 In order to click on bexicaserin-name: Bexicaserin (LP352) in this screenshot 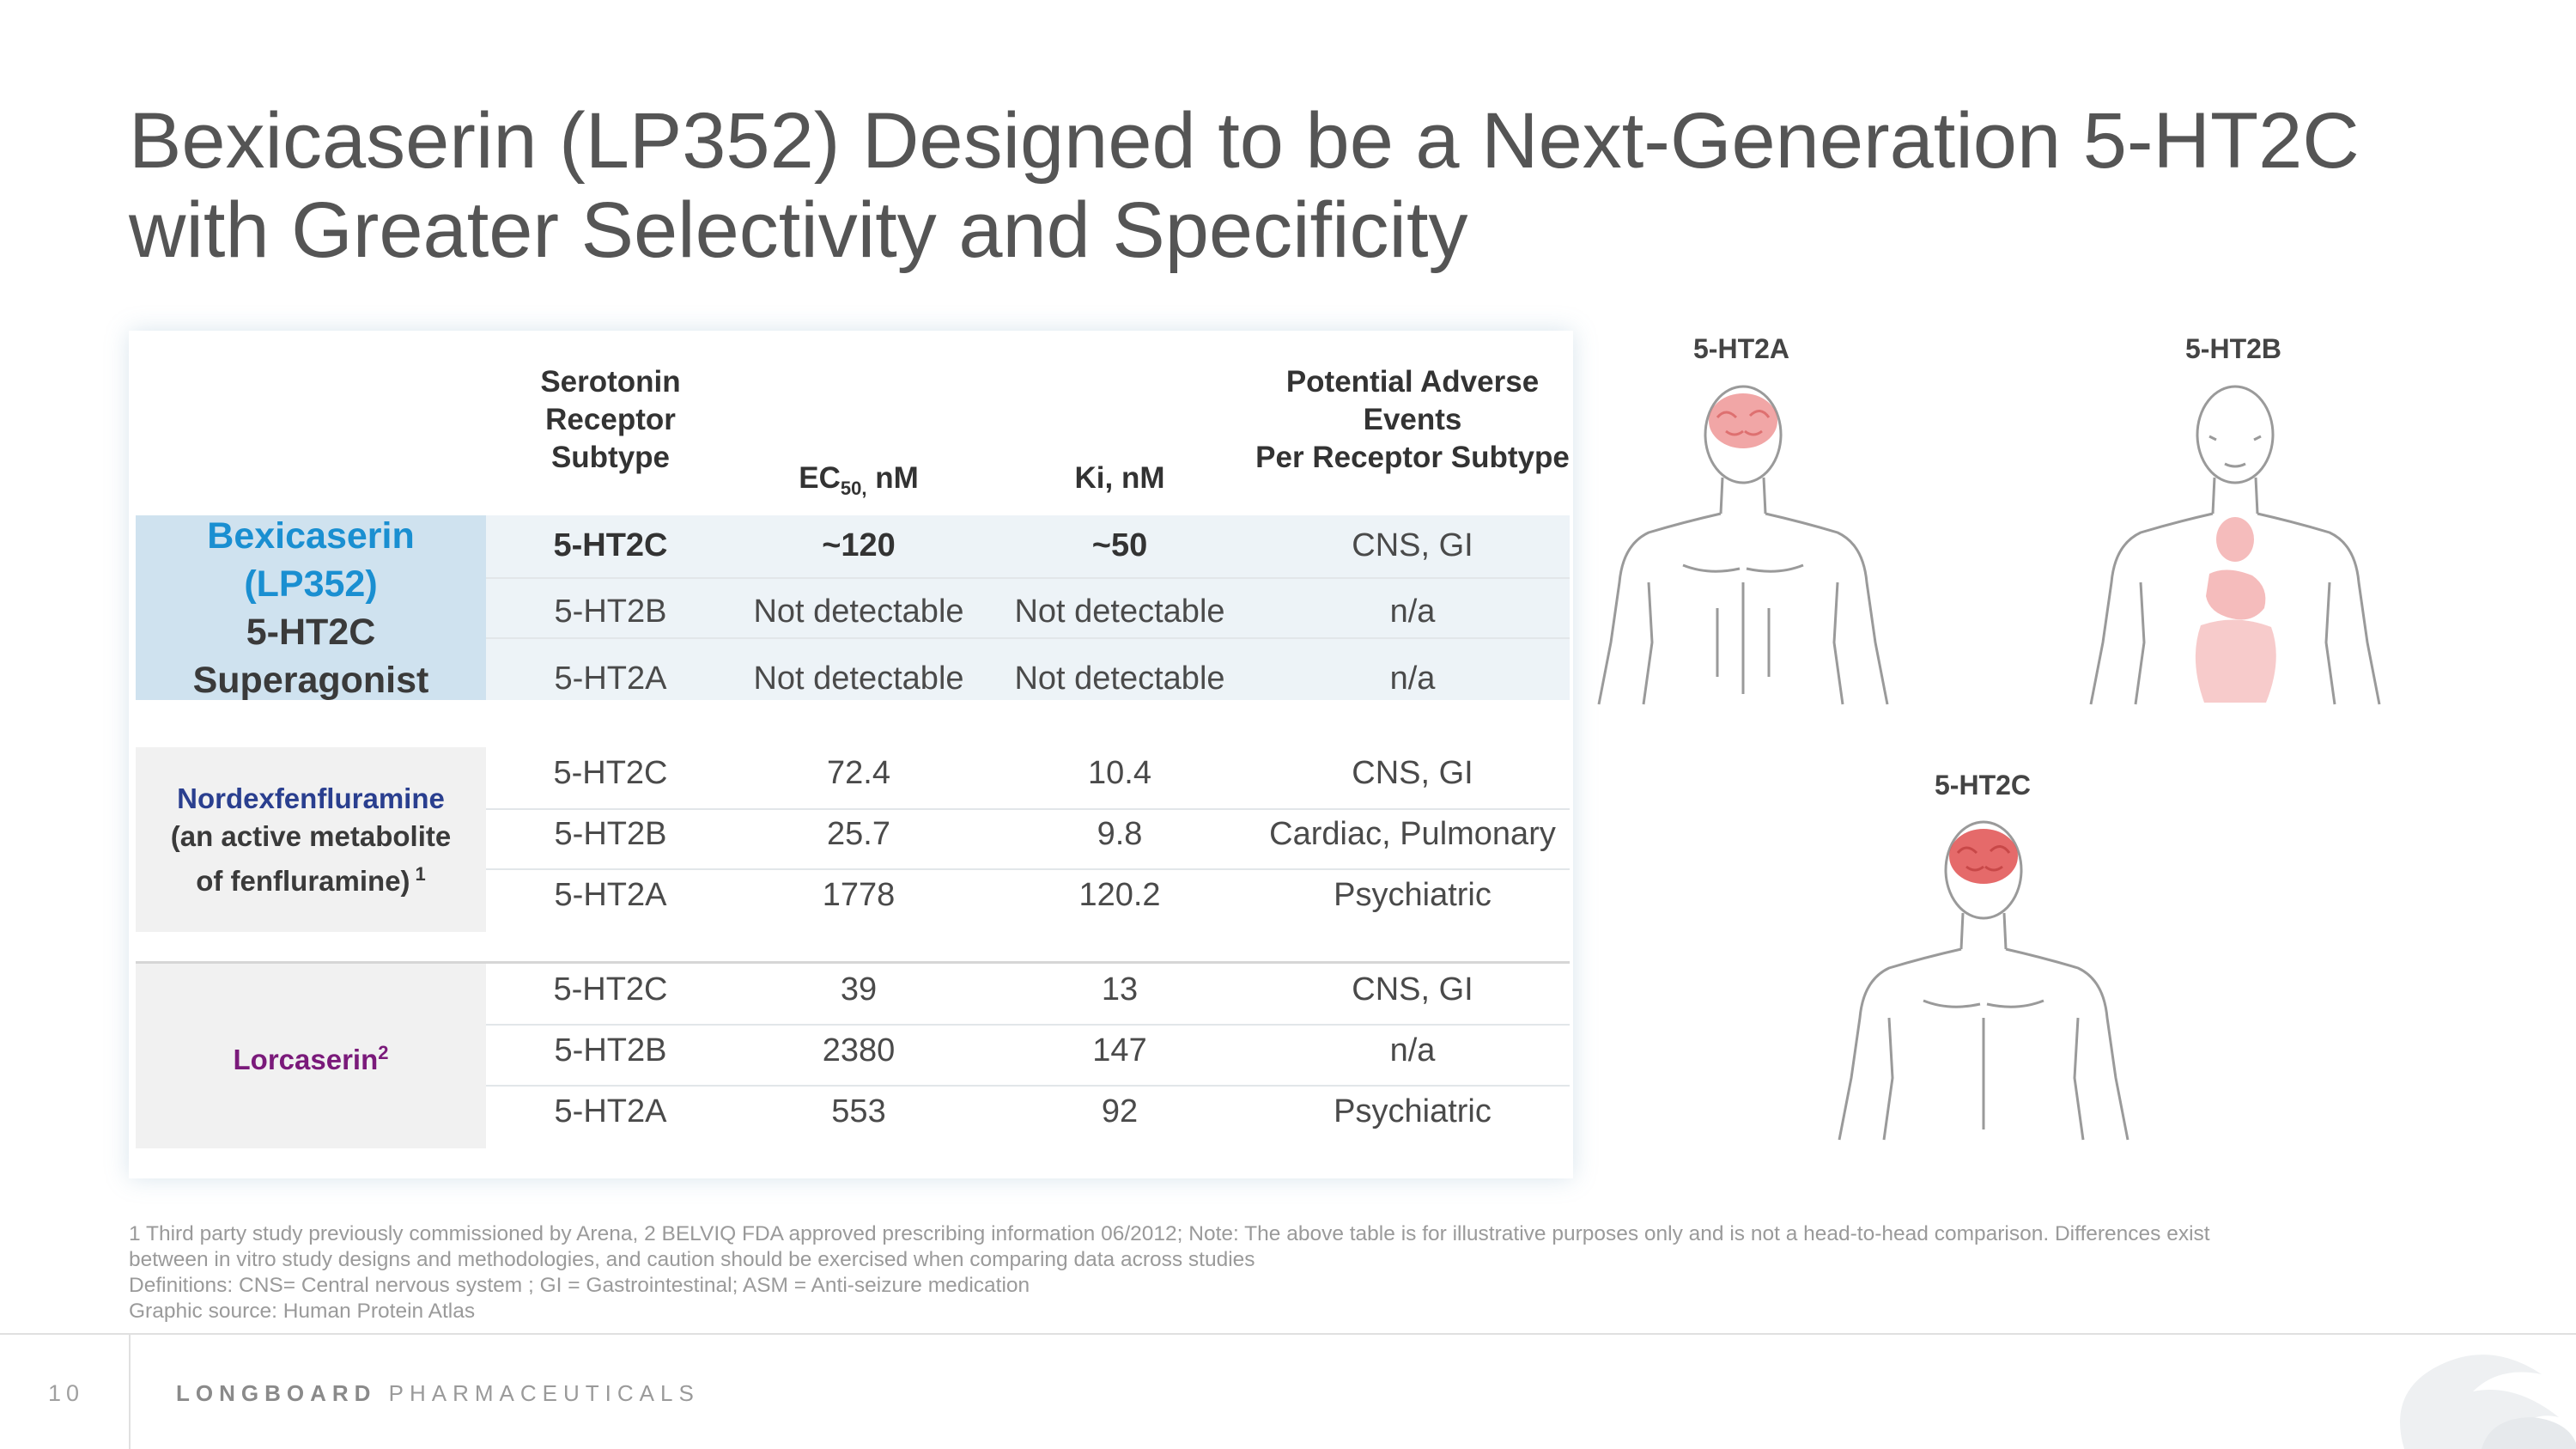, I will do `click(311, 559)`.